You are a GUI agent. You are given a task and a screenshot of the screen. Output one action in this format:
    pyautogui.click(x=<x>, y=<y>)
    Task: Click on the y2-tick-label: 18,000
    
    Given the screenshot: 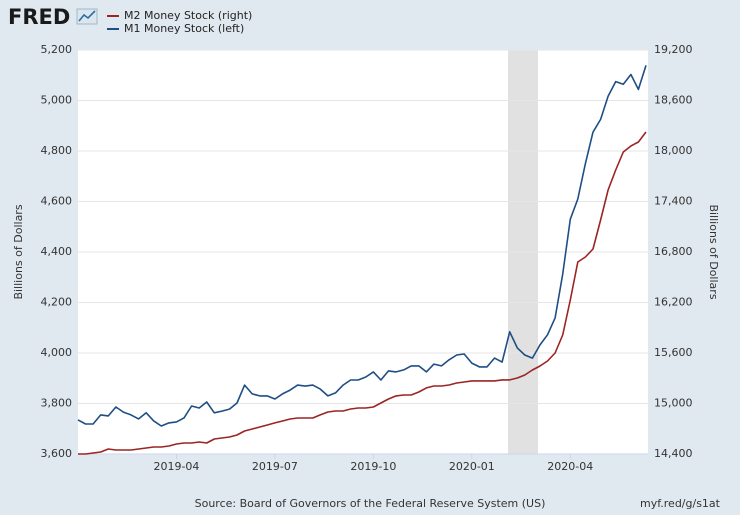 What is the action you would take?
    pyautogui.click(x=673, y=150)
    